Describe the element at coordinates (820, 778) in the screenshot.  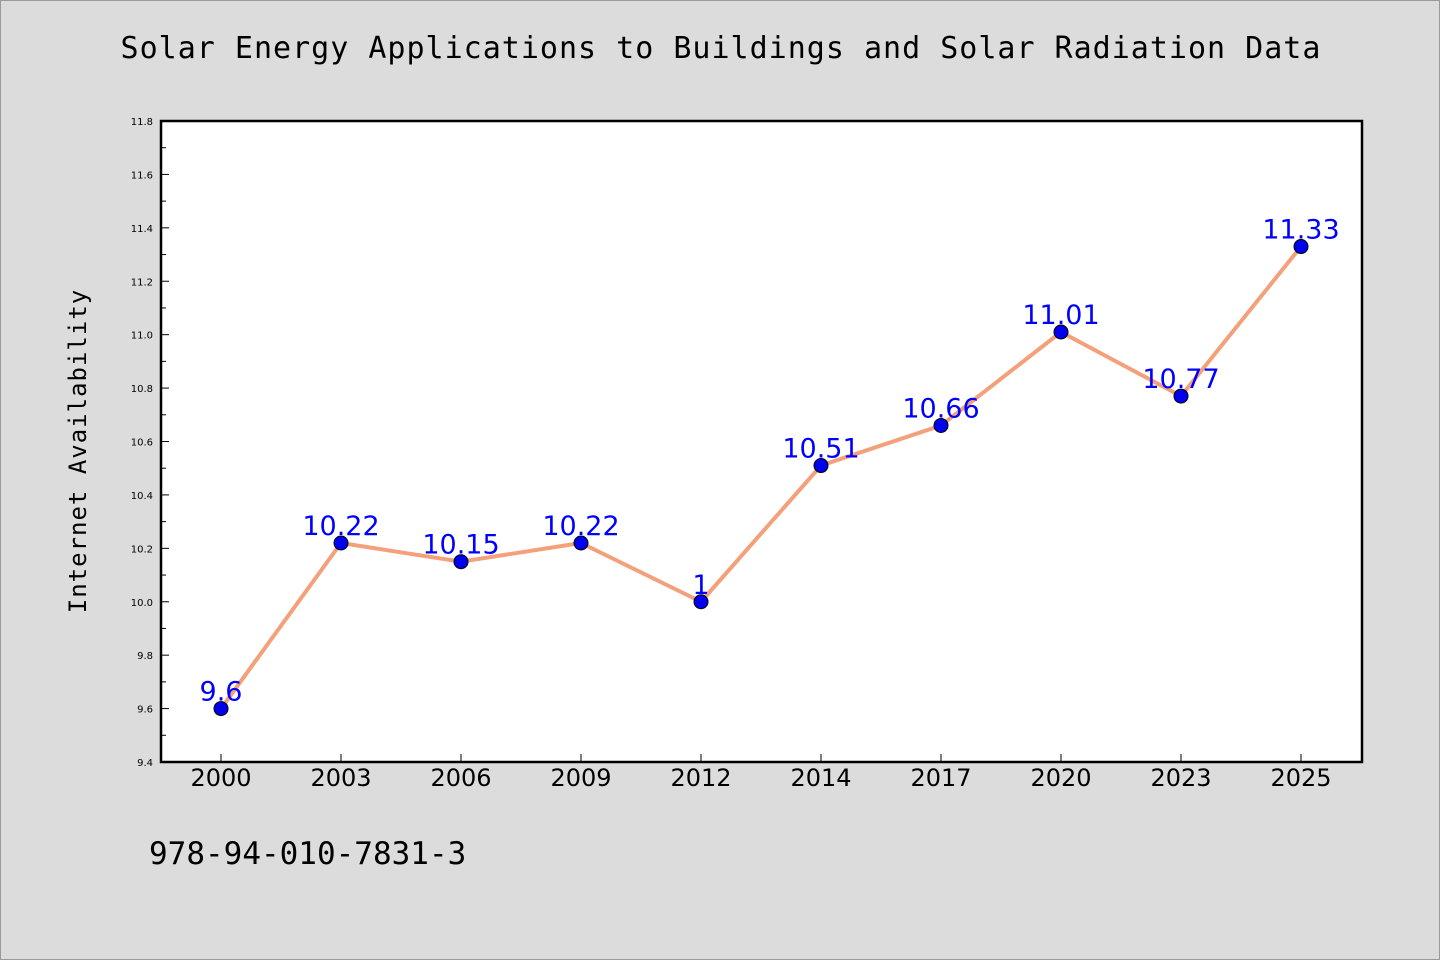
I see `x-tick-label: 2014` at that location.